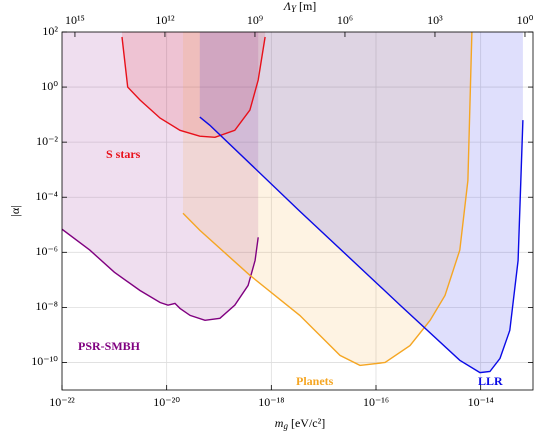 This screenshot has width=538, height=439. I want to click on y-tick-label: 10⁻⁶, so click(46, 251).